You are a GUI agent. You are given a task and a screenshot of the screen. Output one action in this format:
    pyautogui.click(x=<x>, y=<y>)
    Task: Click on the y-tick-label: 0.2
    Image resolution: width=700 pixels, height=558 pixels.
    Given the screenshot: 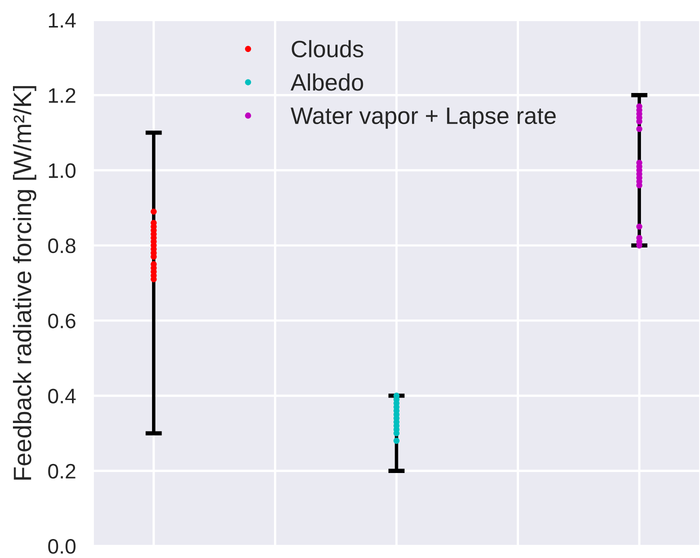 What is the action you would take?
    pyautogui.click(x=62, y=471)
    